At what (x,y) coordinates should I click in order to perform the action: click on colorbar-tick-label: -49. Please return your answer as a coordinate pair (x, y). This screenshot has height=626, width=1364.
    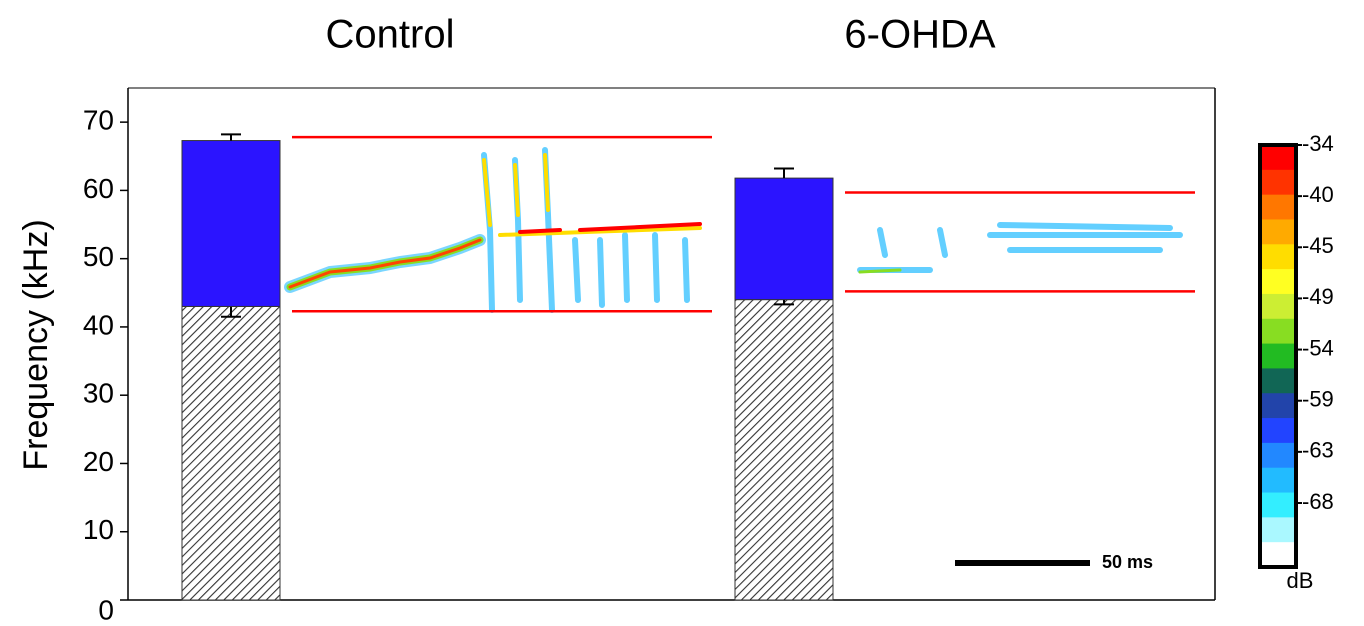
    Looking at the image, I should click on (1318, 296).